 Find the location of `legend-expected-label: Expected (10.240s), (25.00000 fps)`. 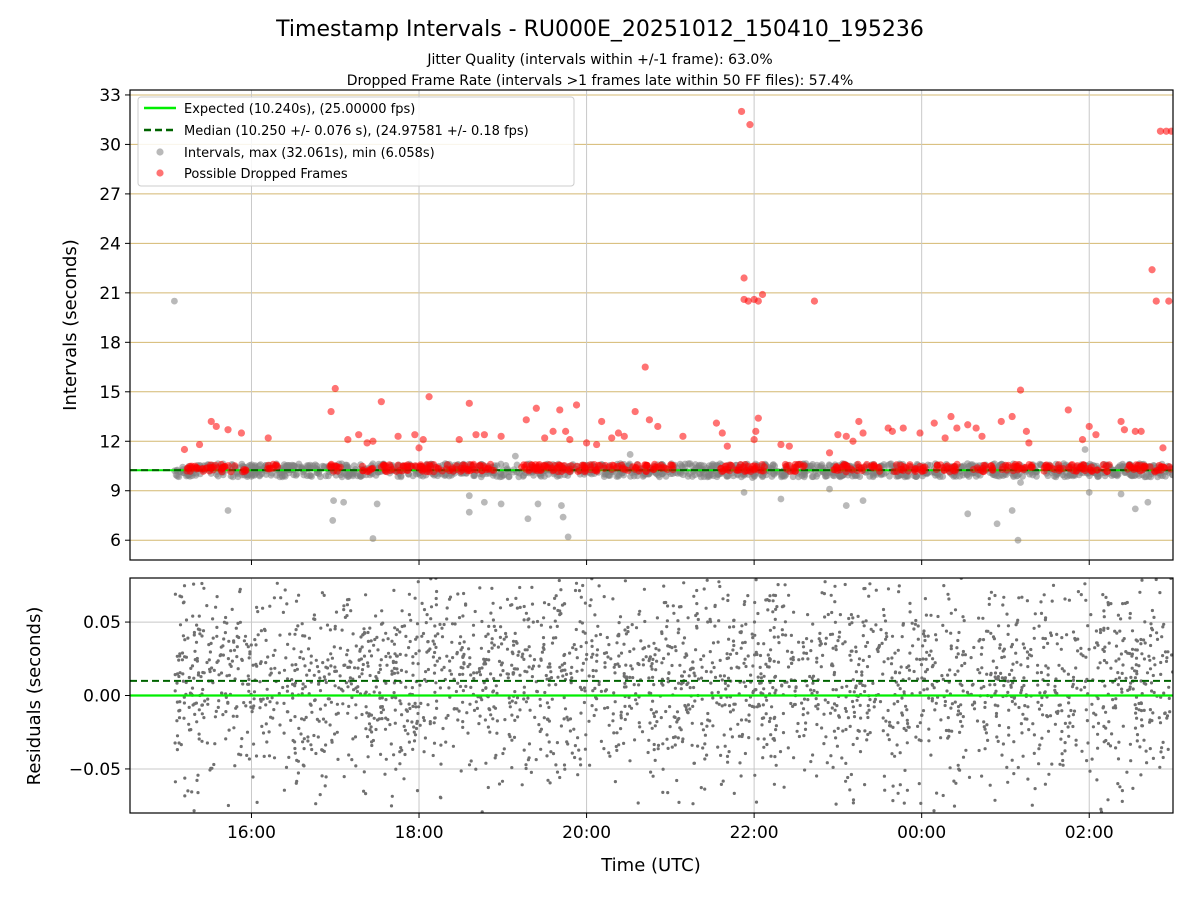

legend-expected-label: Expected (10.240s), (25.00000 fps) is located at coordinates (299, 109).